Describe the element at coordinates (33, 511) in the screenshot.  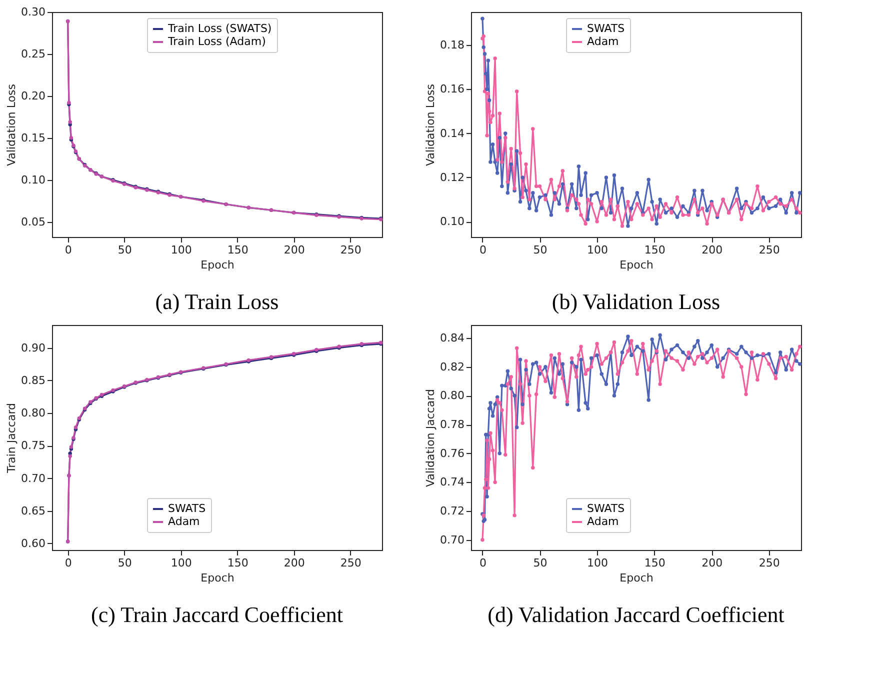
I see `y-tick-label: 0.65` at that location.